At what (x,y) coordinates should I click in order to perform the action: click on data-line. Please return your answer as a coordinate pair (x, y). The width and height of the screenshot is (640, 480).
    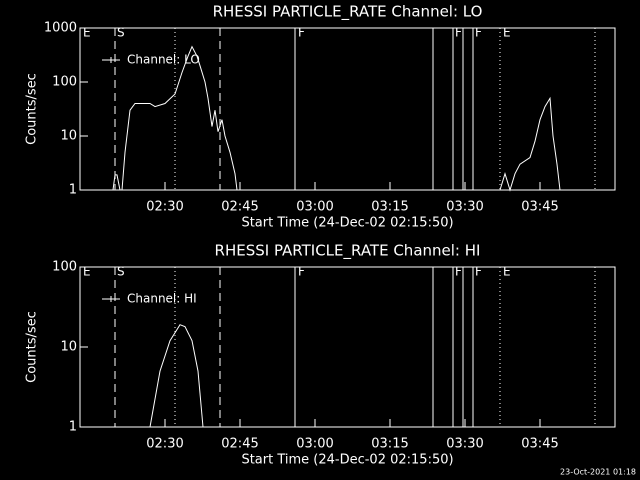
    Looking at the image, I should click on (176, 376).